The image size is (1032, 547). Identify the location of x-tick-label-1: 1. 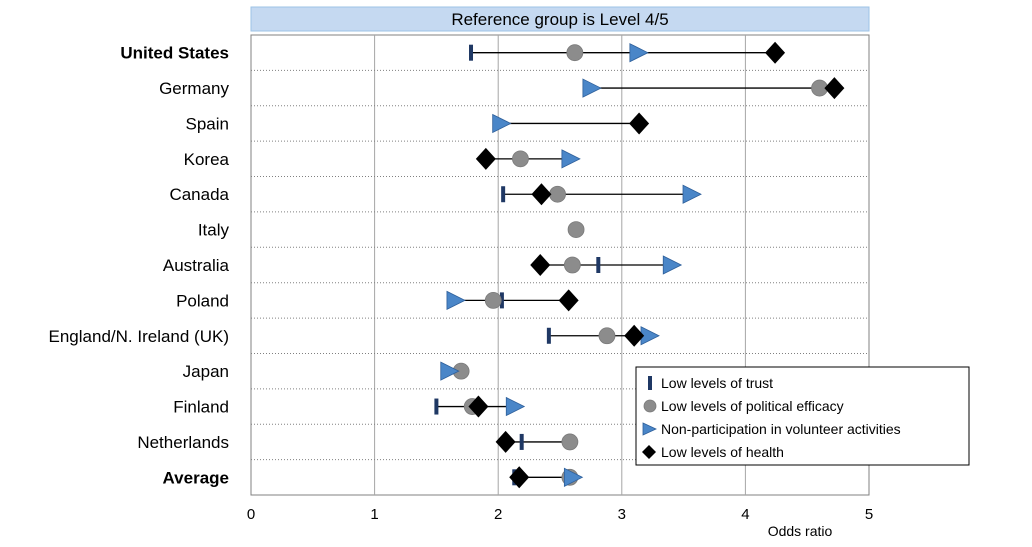
(374, 514).